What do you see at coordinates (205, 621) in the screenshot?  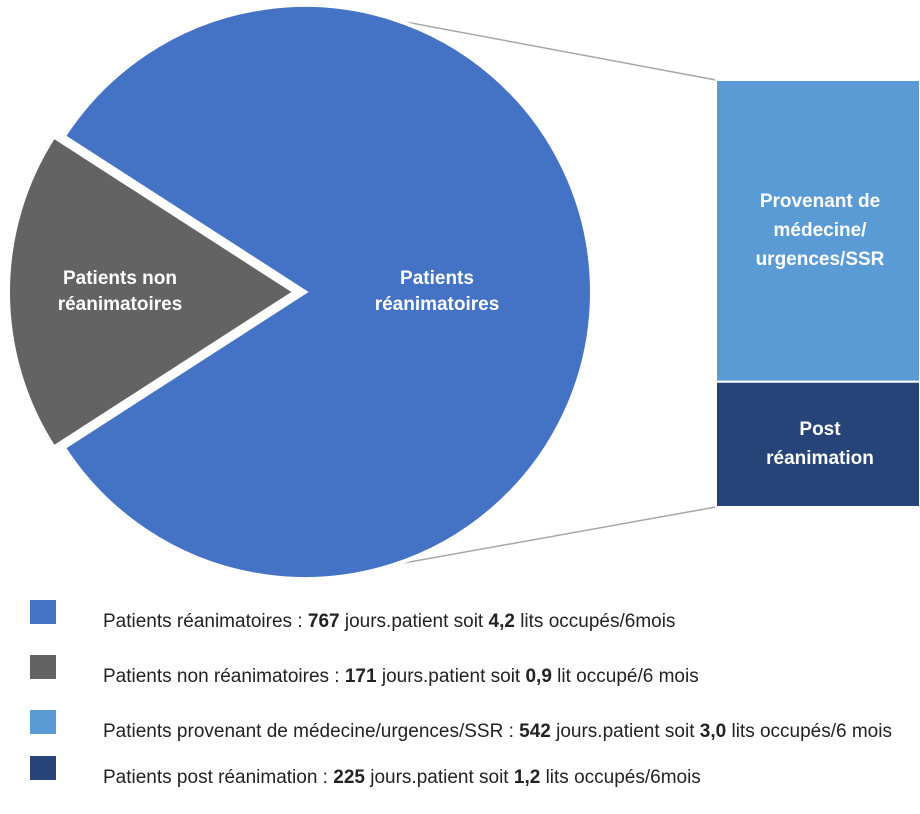 I see `legend-text: Patients réanimatoires :` at bounding box center [205, 621].